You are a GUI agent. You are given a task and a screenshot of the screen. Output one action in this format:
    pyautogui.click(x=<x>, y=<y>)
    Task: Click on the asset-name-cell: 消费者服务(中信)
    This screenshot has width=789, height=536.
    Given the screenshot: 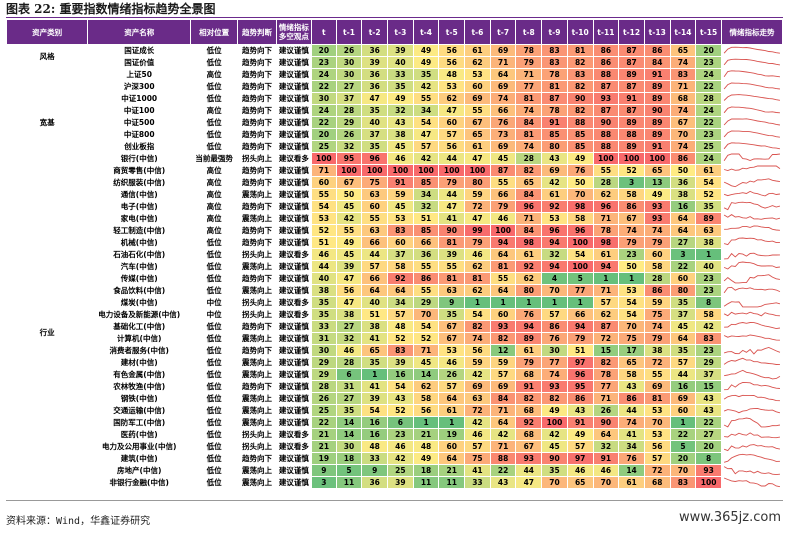 What is the action you would take?
    pyautogui.click(x=139, y=350)
    